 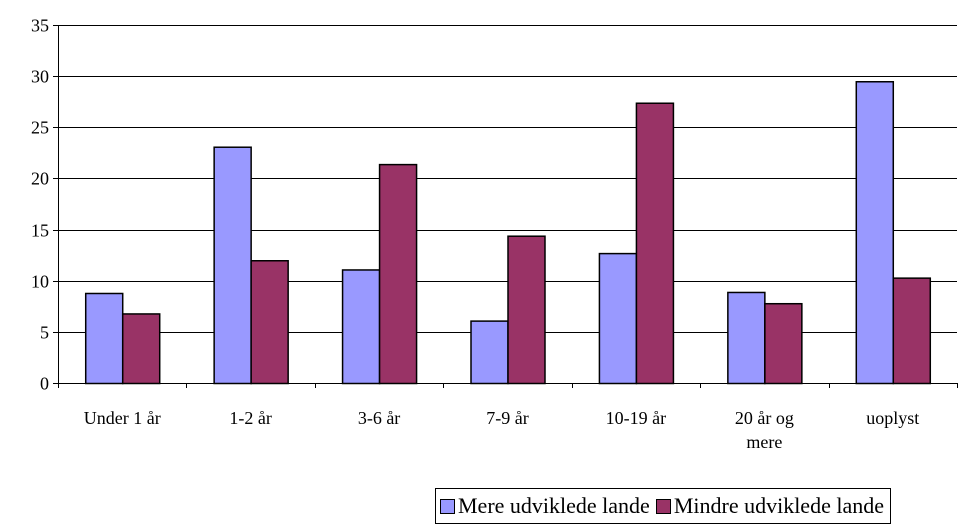 What do you see at coordinates (40, 179) in the screenshot?
I see `y-tick-label: 20` at bounding box center [40, 179].